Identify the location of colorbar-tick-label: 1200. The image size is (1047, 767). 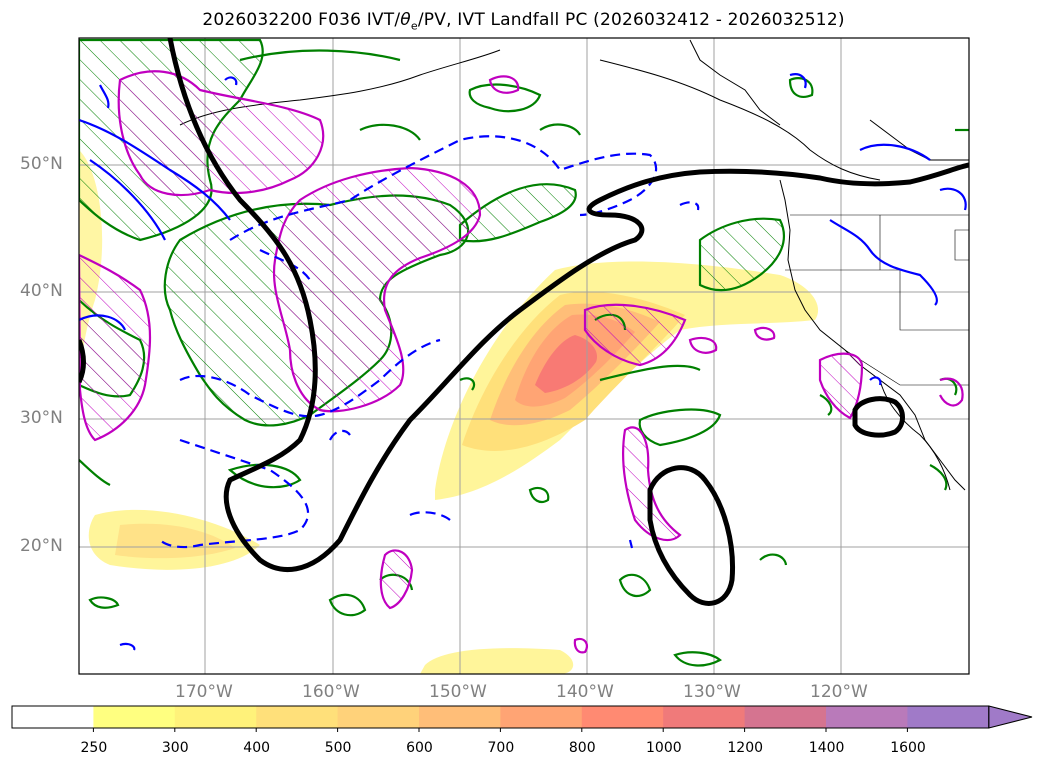
(745, 748).